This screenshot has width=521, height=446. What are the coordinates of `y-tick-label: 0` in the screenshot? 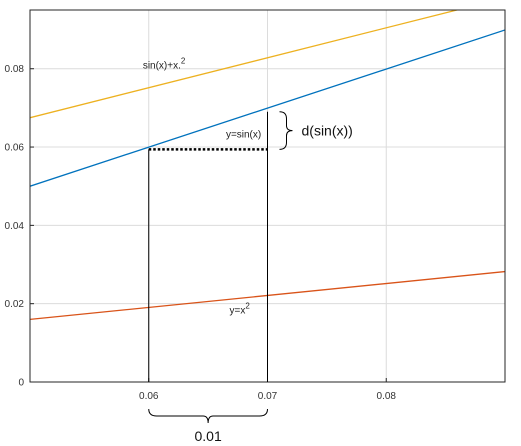 It's located at (21, 383).